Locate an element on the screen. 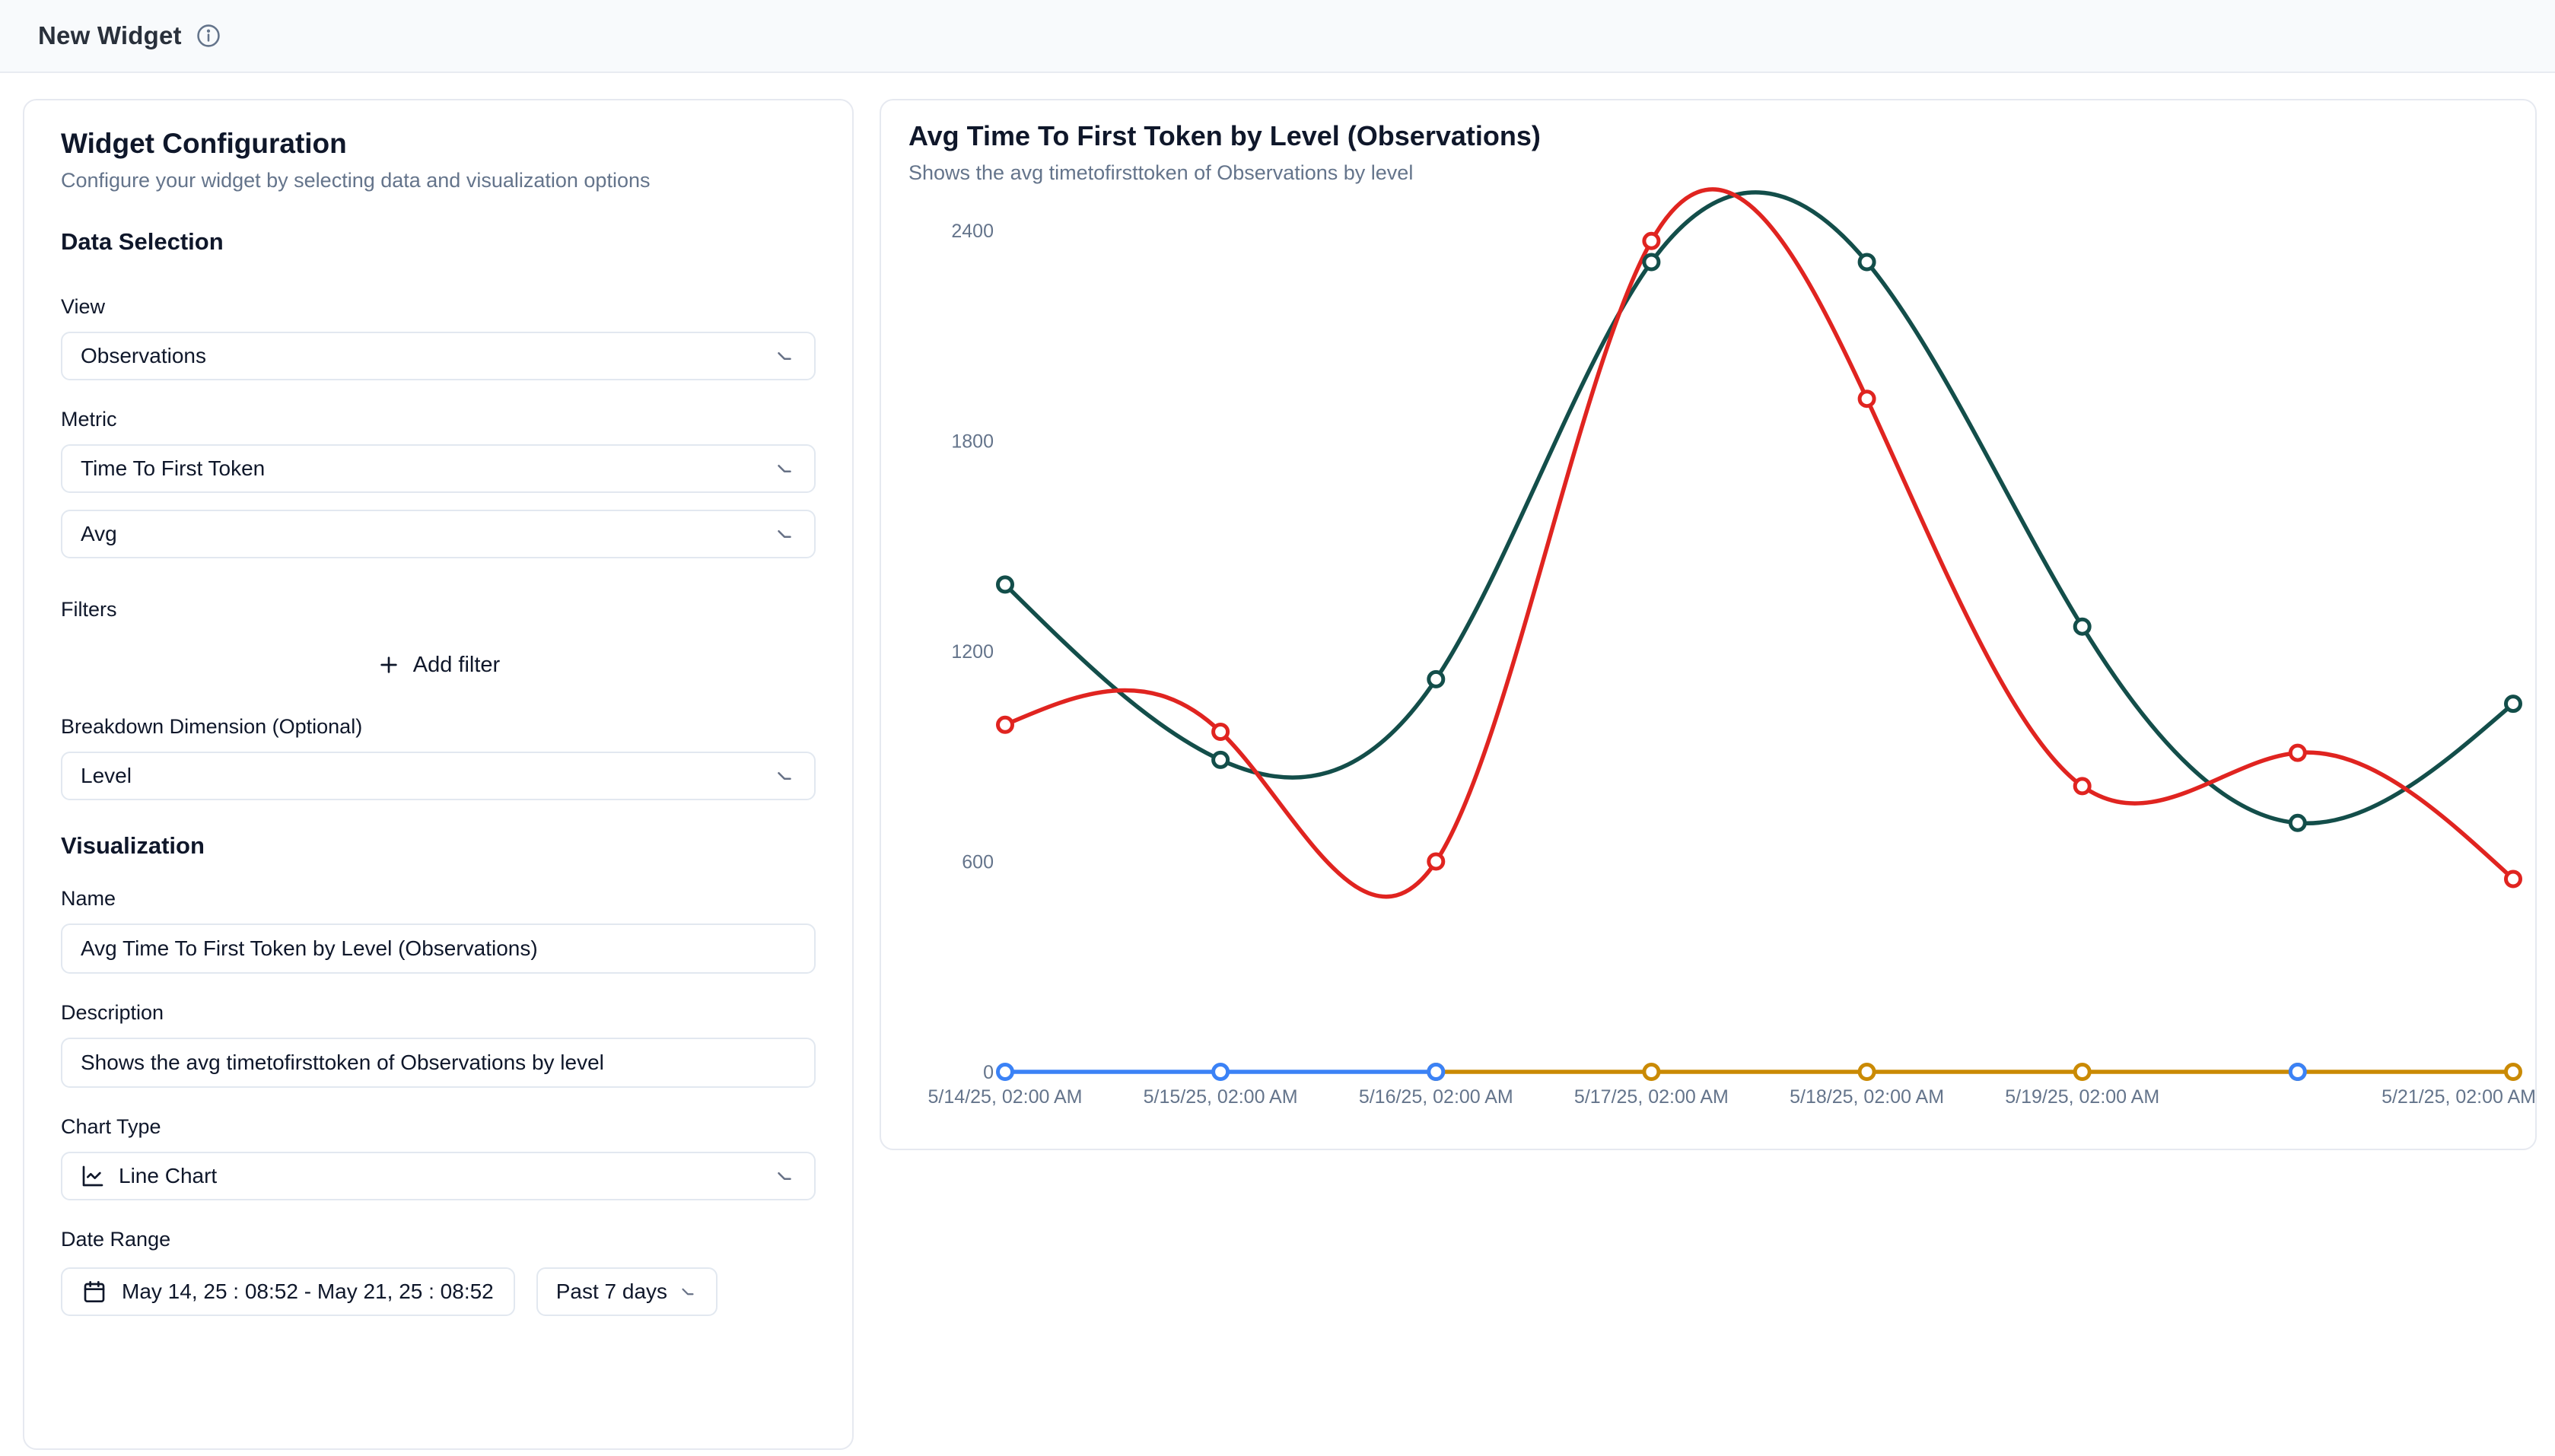  date-range-button: May 14, 25 : 08:52 - May 21, 25 : 08:52 is located at coordinates (288, 1291).